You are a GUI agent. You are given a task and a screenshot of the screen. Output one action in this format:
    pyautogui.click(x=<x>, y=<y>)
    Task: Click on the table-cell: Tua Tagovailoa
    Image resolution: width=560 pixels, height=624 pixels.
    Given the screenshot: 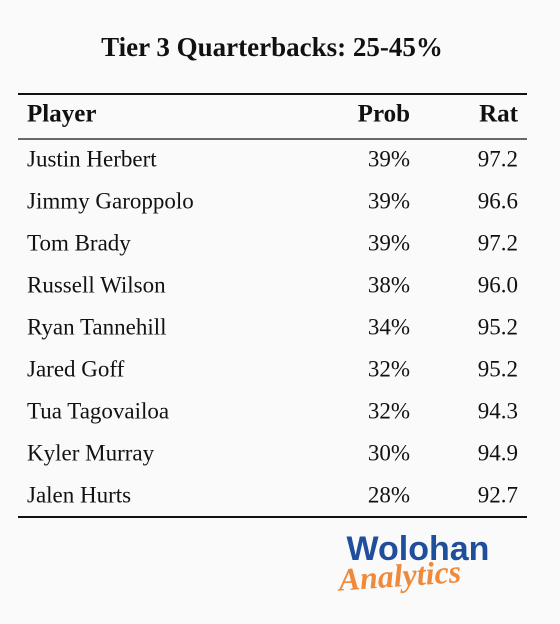 What is the action you would take?
    pyautogui.click(x=98, y=410)
    